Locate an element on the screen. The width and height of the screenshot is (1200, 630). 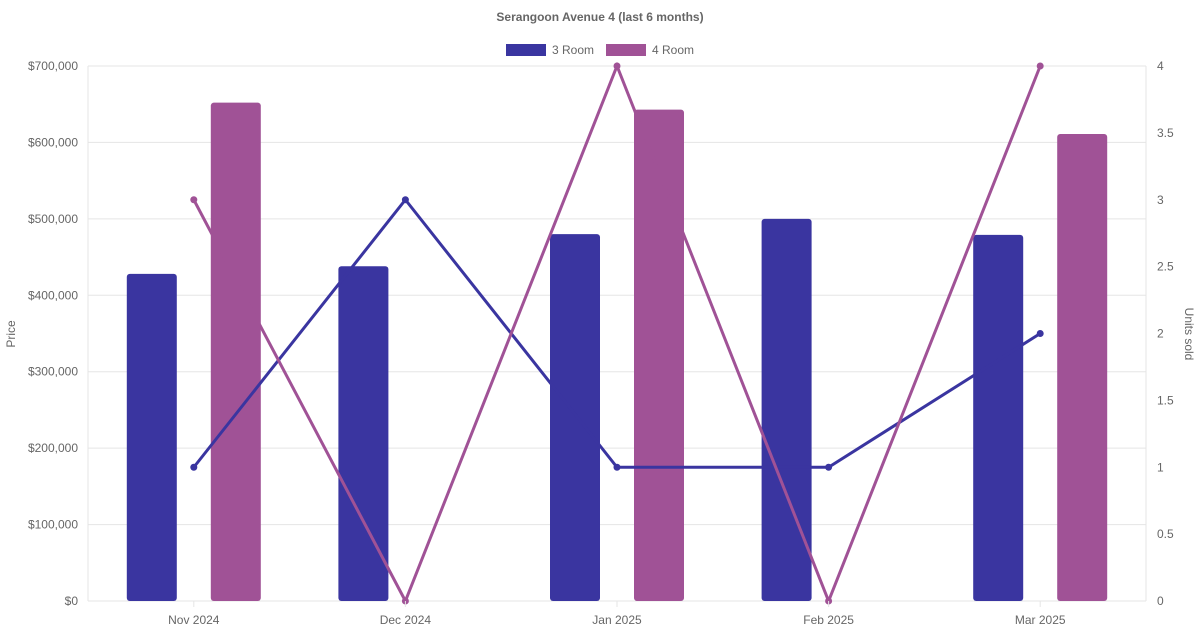
right-tick-label: 2.5 is located at coordinates (1165, 267).